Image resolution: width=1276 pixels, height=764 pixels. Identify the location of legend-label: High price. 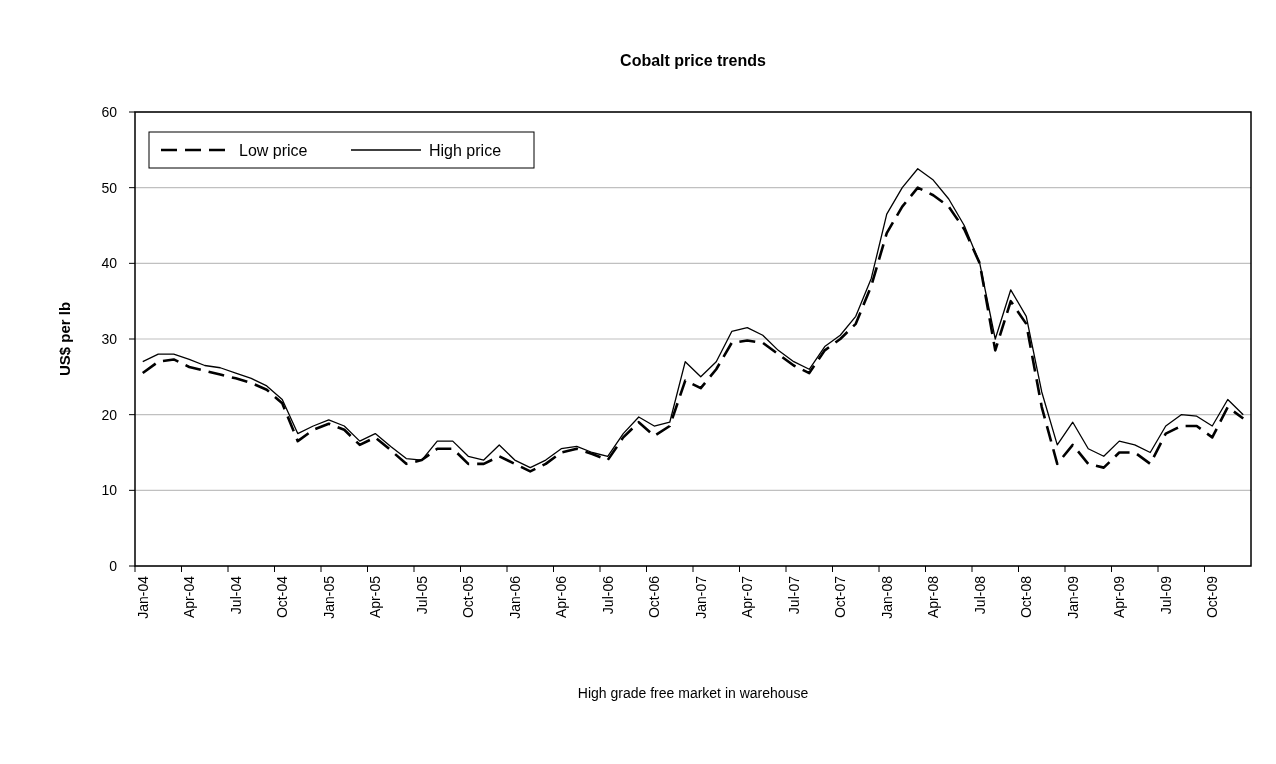
(465, 150).